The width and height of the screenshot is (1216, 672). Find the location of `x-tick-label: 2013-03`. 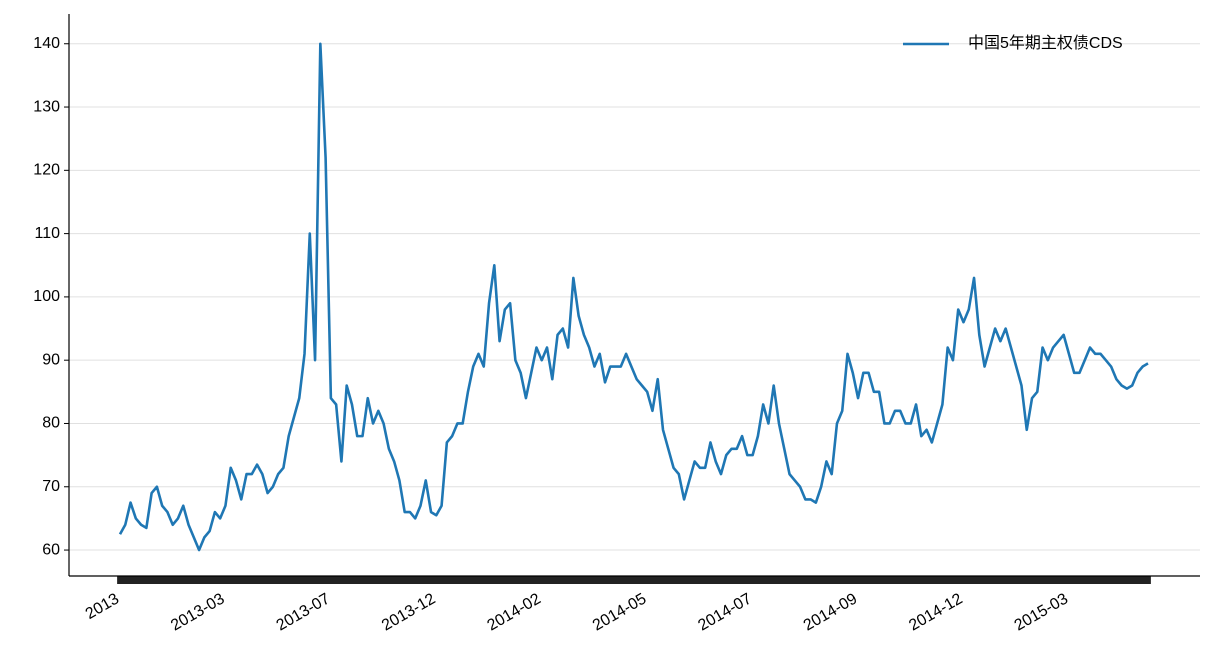

x-tick-label: 2013-03 is located at coordinates (197, 612).